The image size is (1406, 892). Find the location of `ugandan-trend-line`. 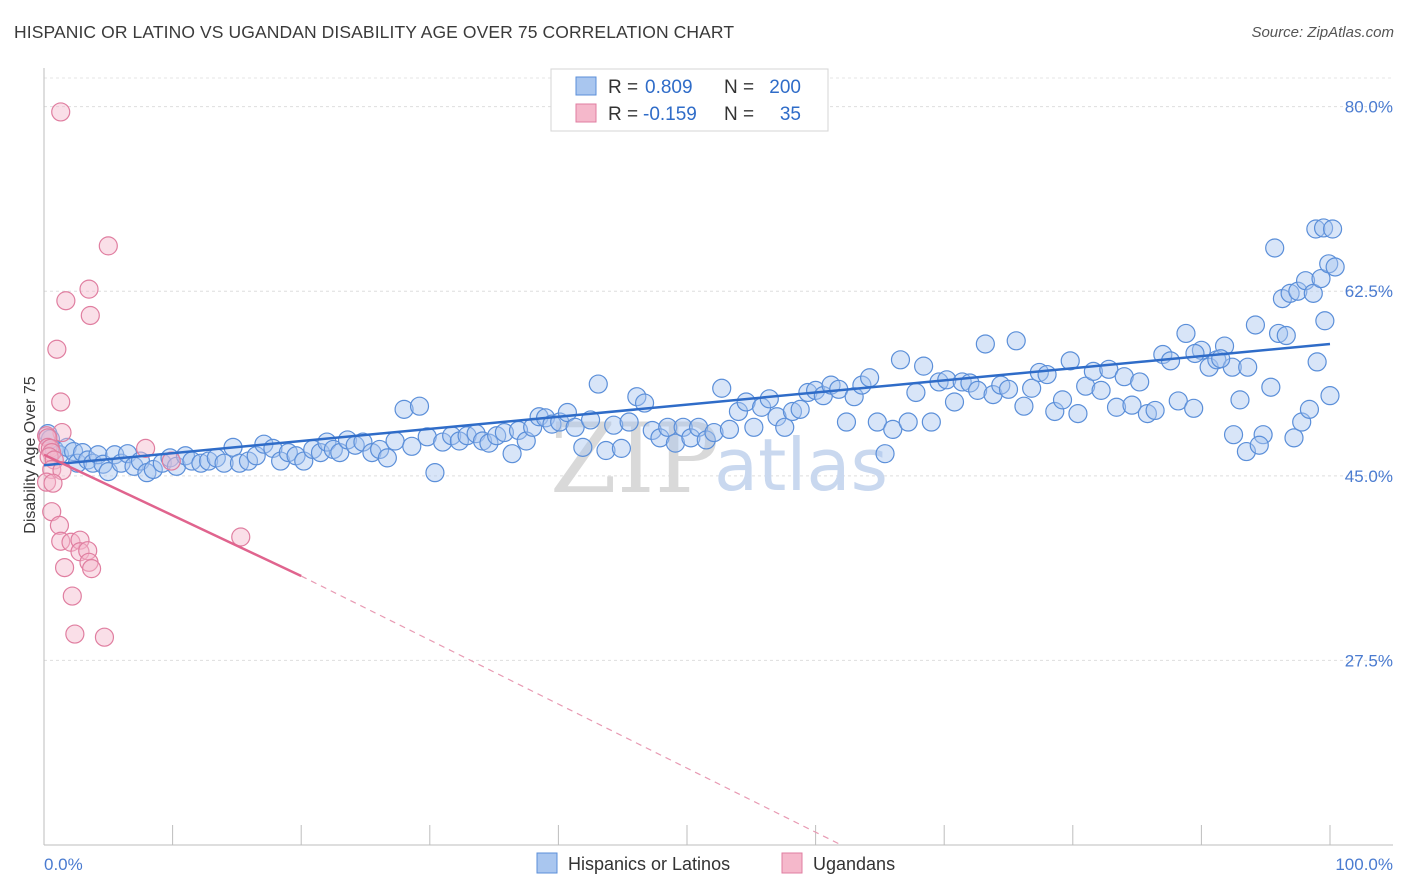

ugandan-trend-line is located at coordinates (172, 515).